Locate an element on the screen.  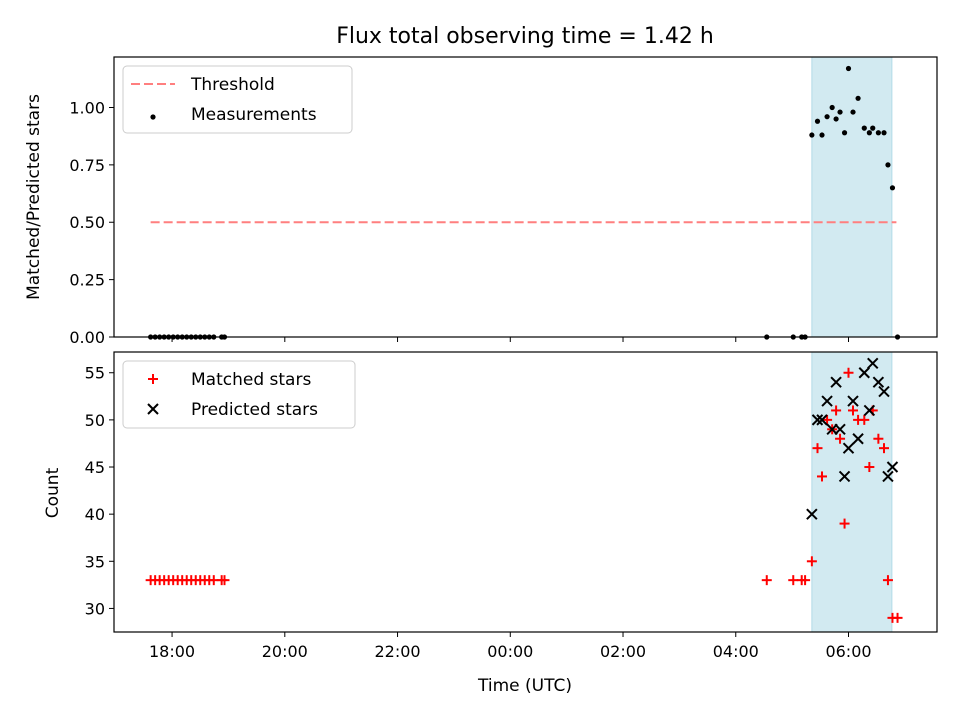
series-predicted-stars is located at coordinates (852, 438).